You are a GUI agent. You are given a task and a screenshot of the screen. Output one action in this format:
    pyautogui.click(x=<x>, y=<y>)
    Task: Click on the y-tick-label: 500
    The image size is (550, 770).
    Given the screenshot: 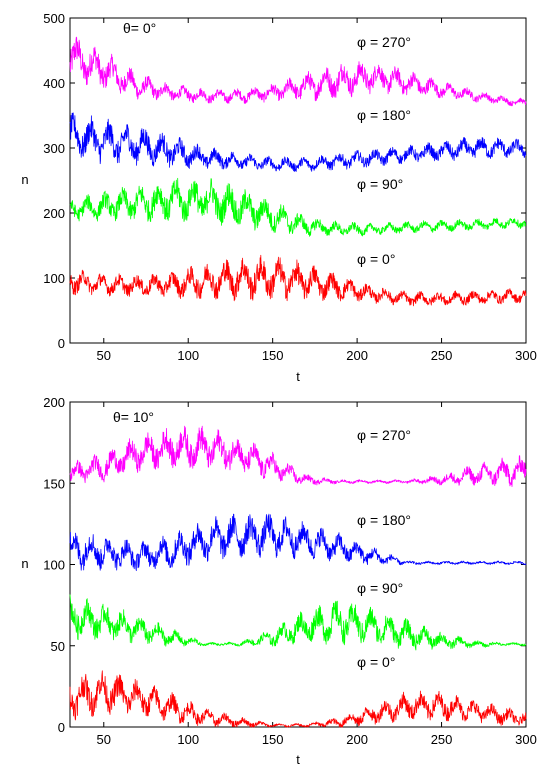 What is the action you would take?
    pyautogui.click(x=54, y=18)
    